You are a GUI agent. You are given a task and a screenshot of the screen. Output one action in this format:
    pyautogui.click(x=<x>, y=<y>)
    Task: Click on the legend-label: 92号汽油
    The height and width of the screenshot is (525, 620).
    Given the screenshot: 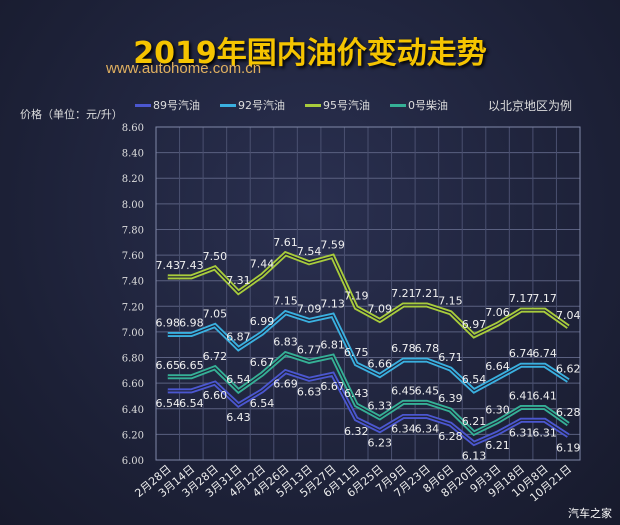 What is the action you would take?
    pyautogui.click(x=261, y=105)
    